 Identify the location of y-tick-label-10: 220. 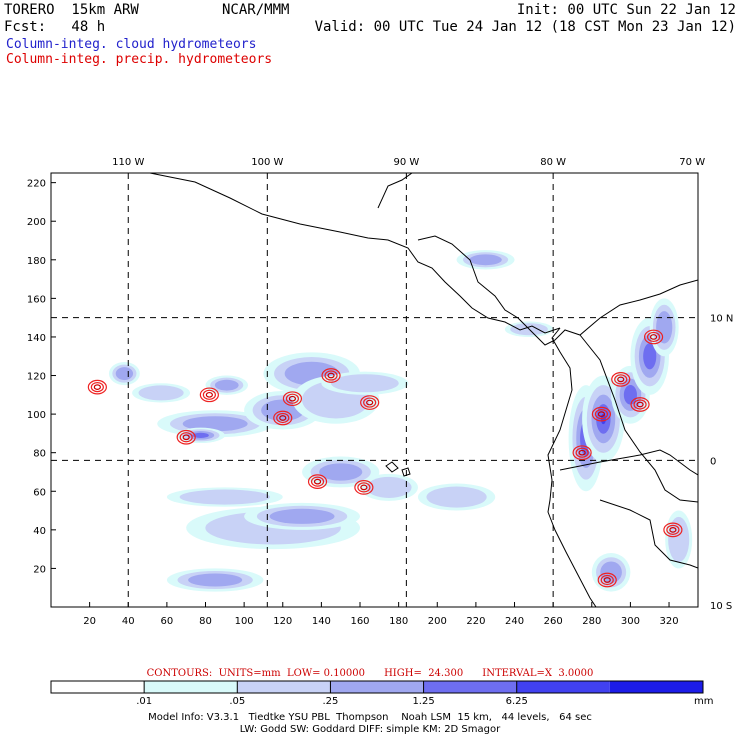
(36, 184).